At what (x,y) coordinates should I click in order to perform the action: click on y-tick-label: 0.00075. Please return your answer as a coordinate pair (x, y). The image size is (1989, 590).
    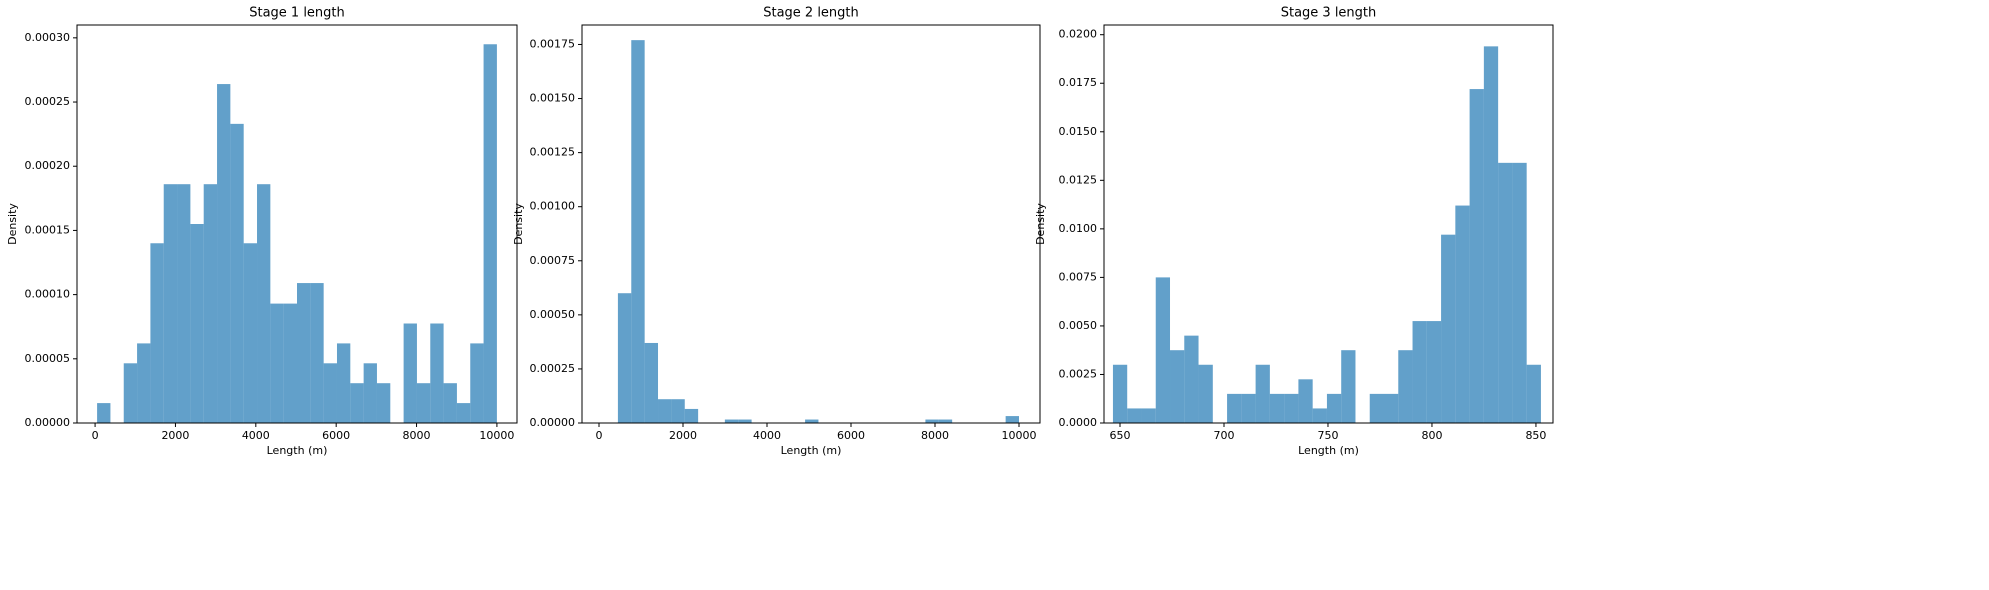
    Looking at the image, I should click on (553, 260).